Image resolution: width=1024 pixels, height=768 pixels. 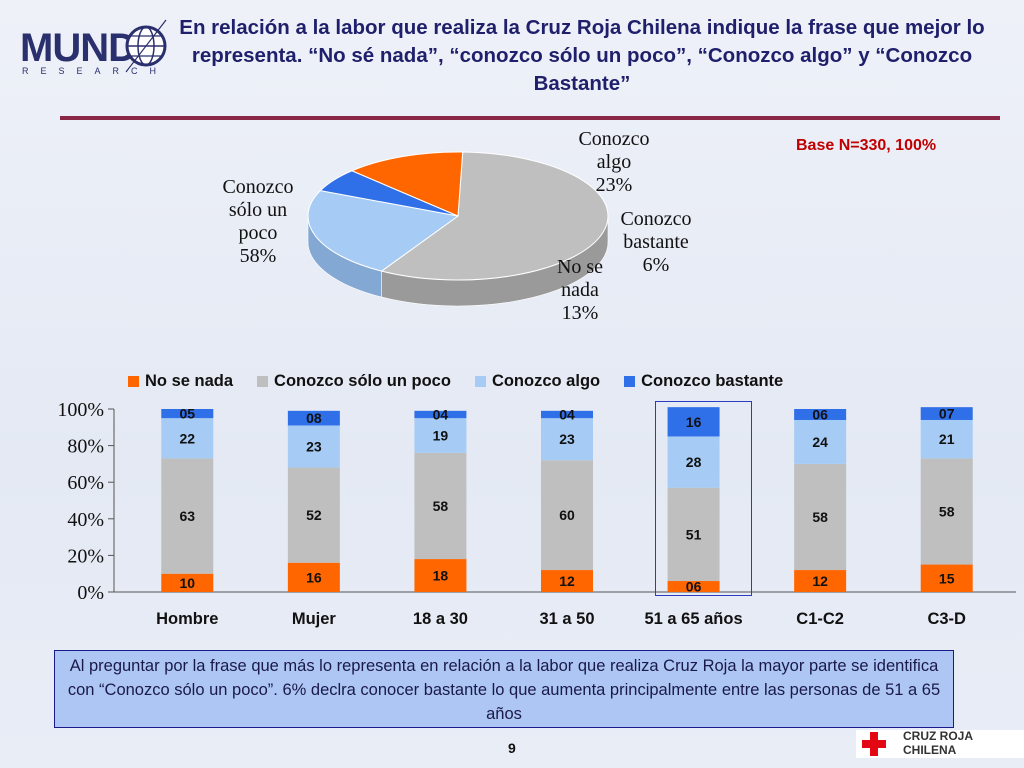 I want to click on x-category-label: C3-D, so click(x=946, y=619).